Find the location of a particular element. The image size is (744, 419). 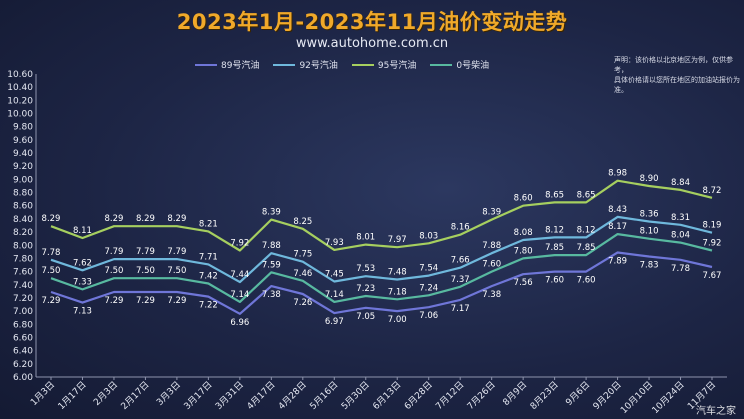

x-tick-label: 9月6日 is located at coordinates (578, 393).